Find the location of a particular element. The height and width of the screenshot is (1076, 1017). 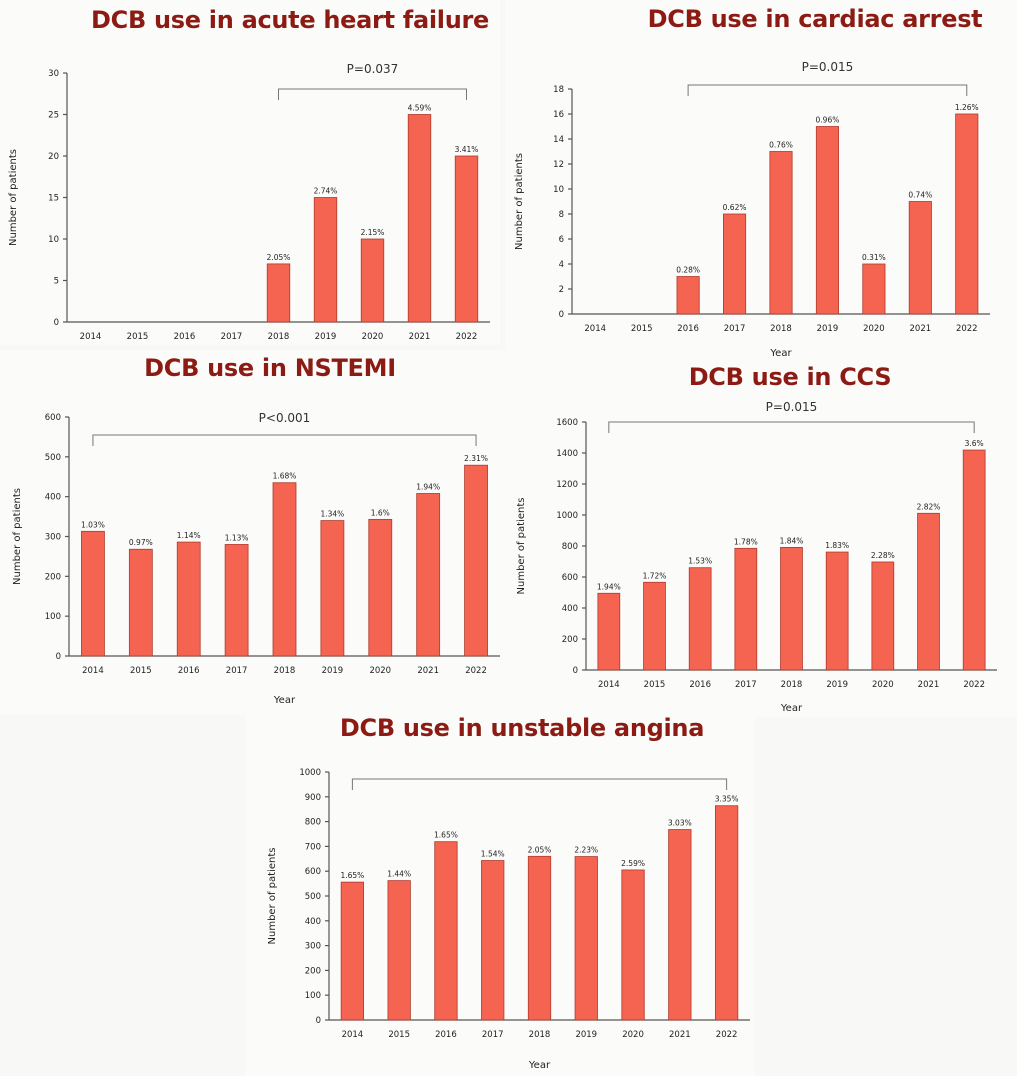

y-axis-title: Number of patients is located at coordinates (519, 201).